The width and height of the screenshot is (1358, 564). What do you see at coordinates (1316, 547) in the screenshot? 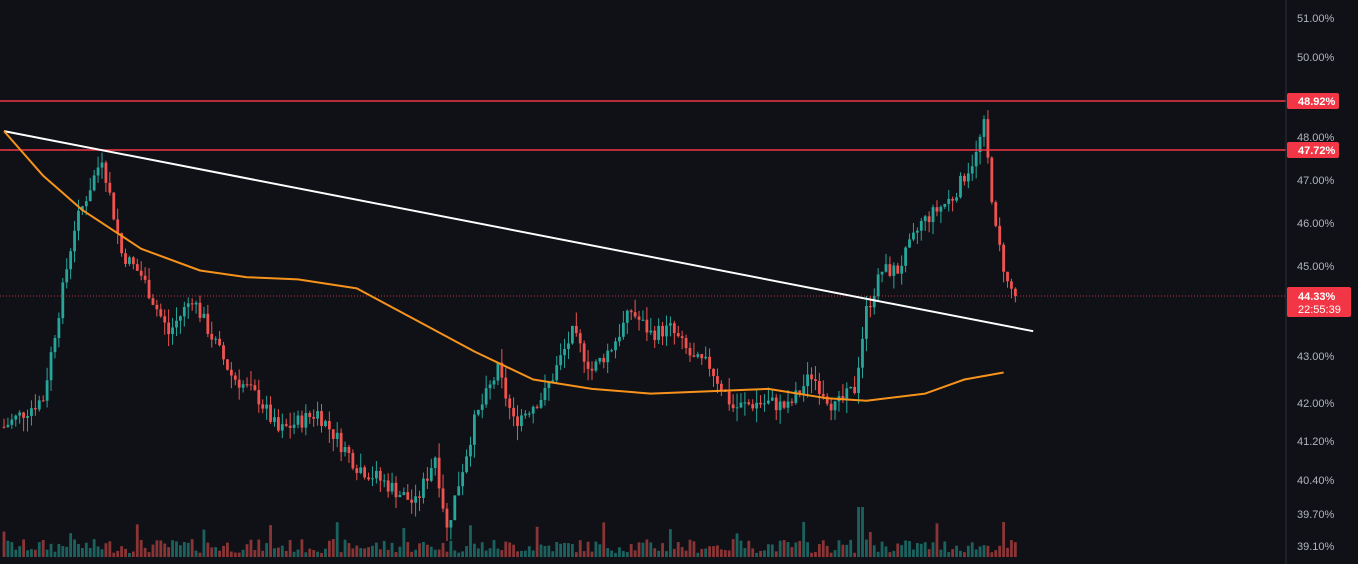
I see `y-tick-label: 39.10%` at bounding box center [1316, 547].